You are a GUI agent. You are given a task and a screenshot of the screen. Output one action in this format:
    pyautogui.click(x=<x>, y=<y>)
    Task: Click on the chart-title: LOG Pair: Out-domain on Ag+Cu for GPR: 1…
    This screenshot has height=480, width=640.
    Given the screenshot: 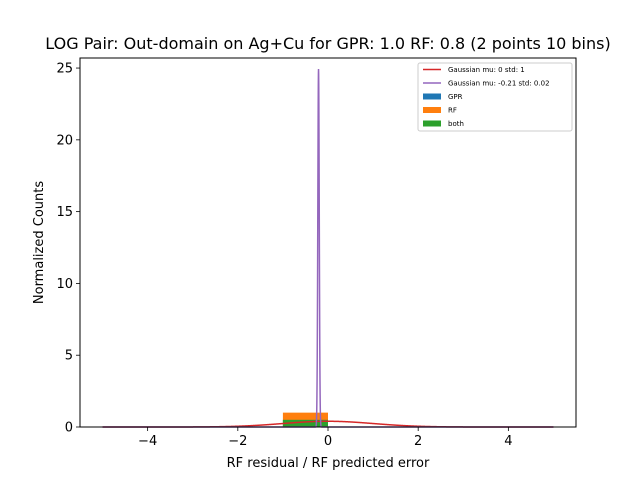 What is the action you would take?
    pyautogui.click(x=327, y=43)
    